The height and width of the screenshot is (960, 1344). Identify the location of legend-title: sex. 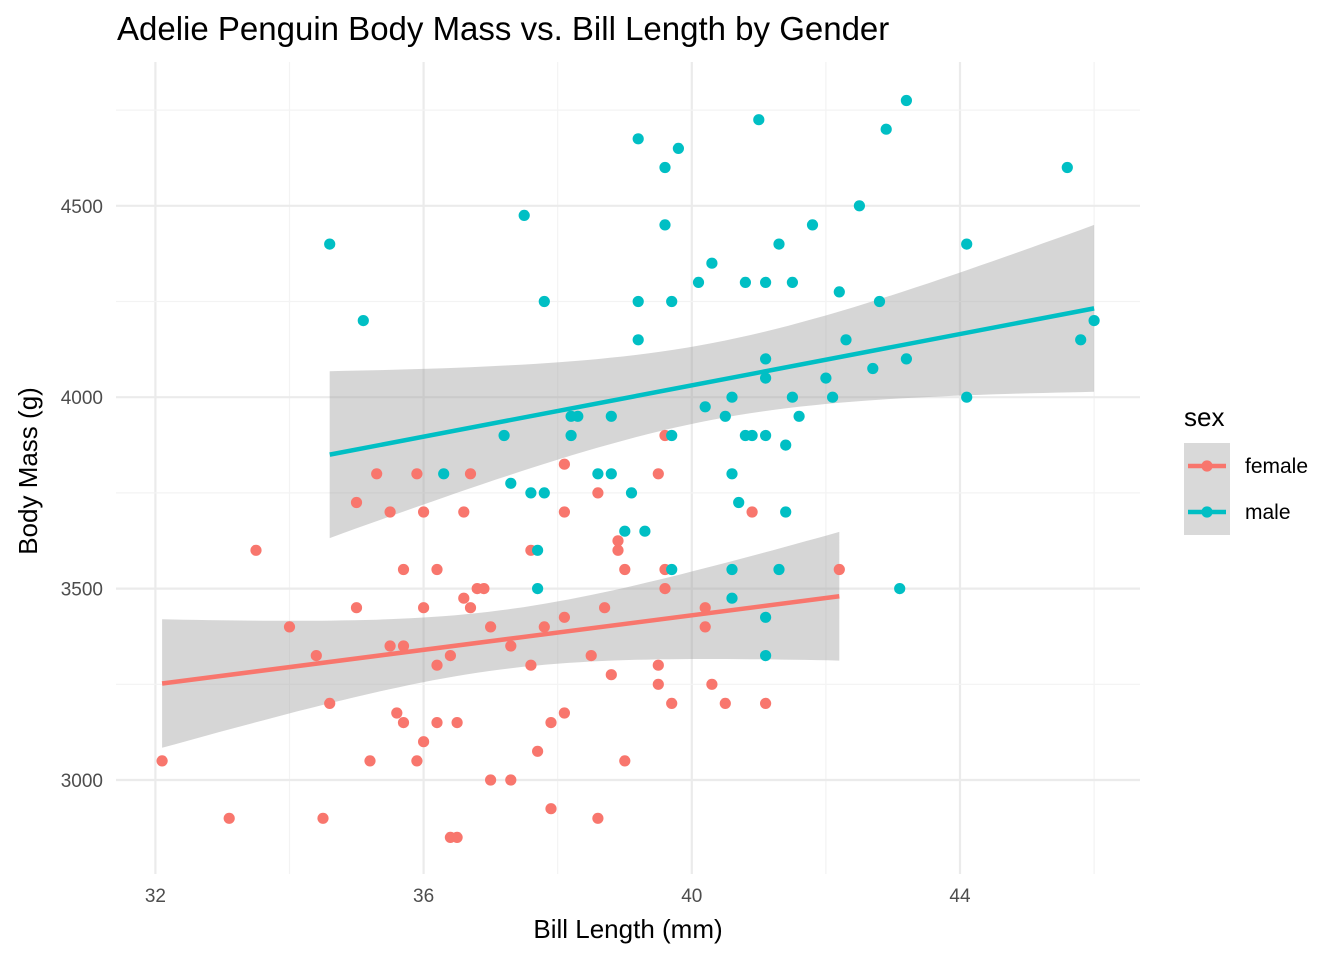
(1204, 417).